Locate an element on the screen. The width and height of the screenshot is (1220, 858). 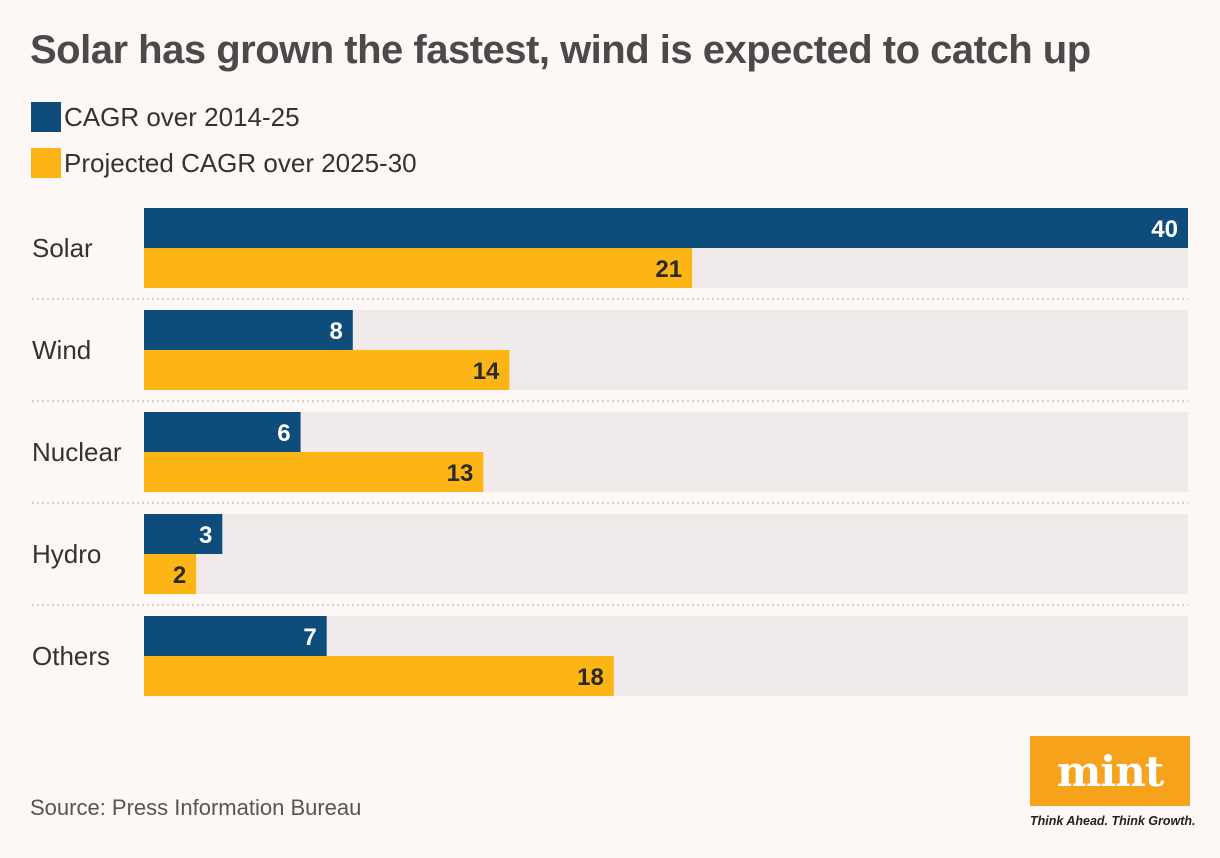
data-label-solar-series-2: 21 is located at coordinates (668, 269).